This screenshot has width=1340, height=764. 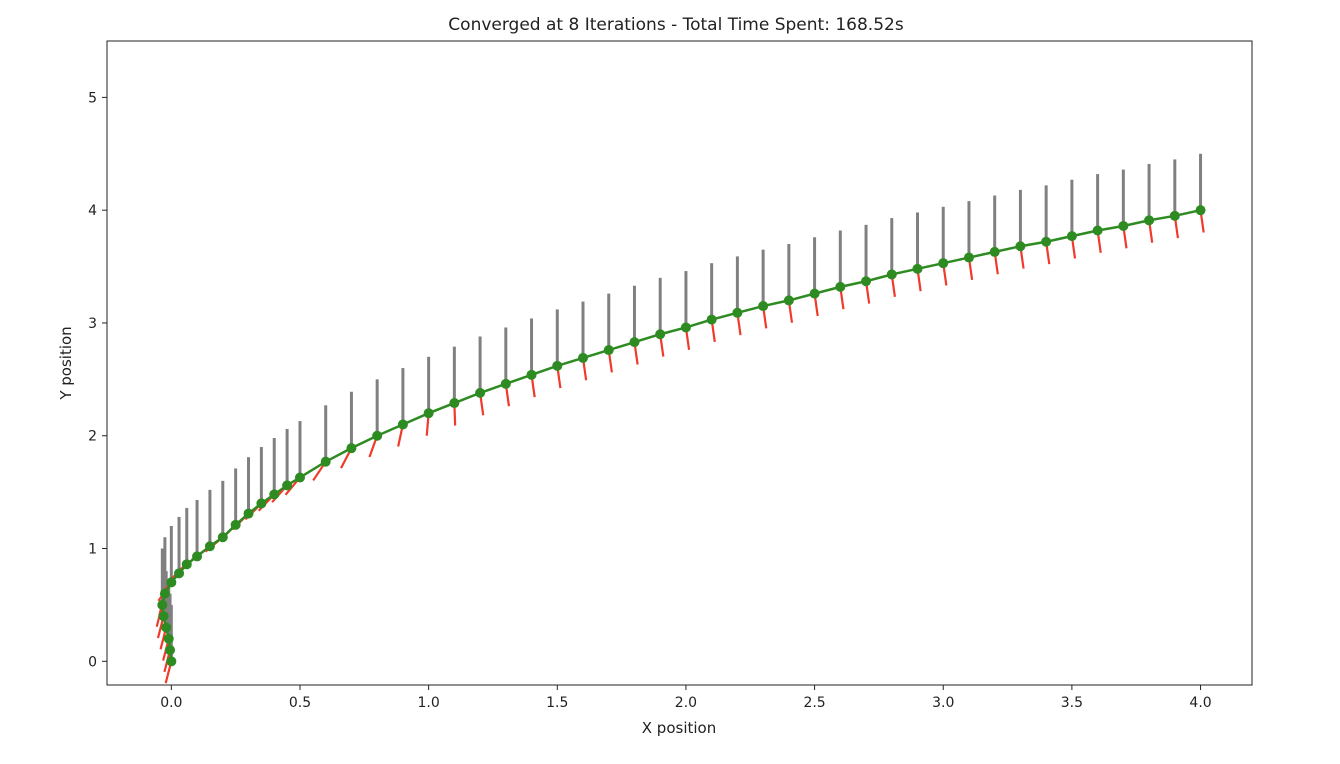 What do you see at coordinates (1200, 703) in the screenshot?
I see `x-tick-label: 4.0` at bounding box center [1200, 703].